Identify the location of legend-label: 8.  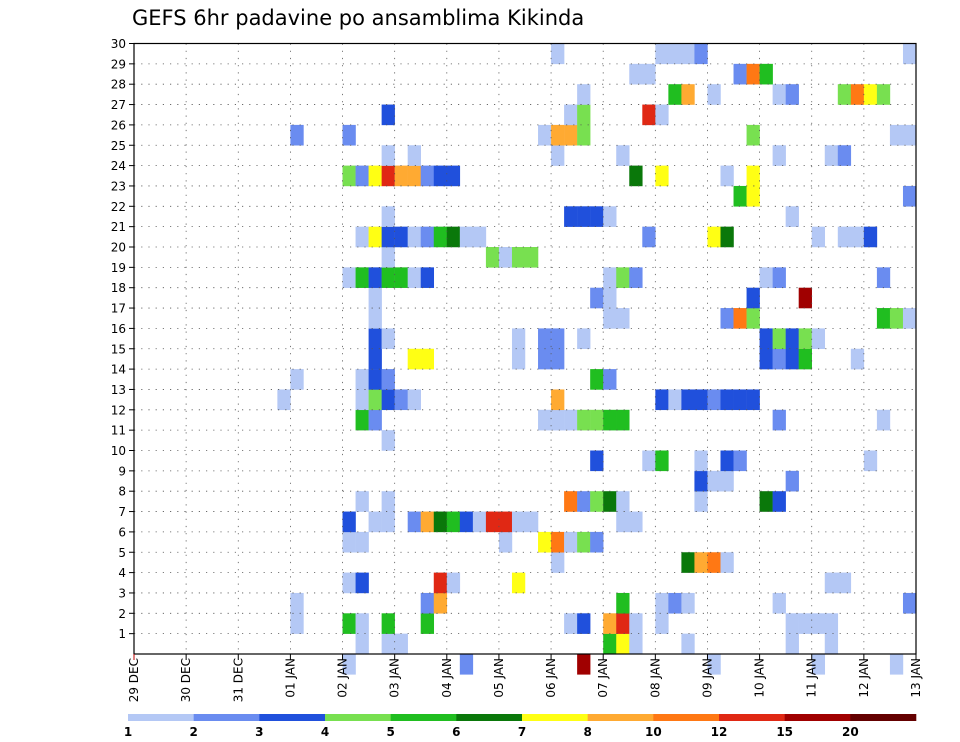
(587, 732).